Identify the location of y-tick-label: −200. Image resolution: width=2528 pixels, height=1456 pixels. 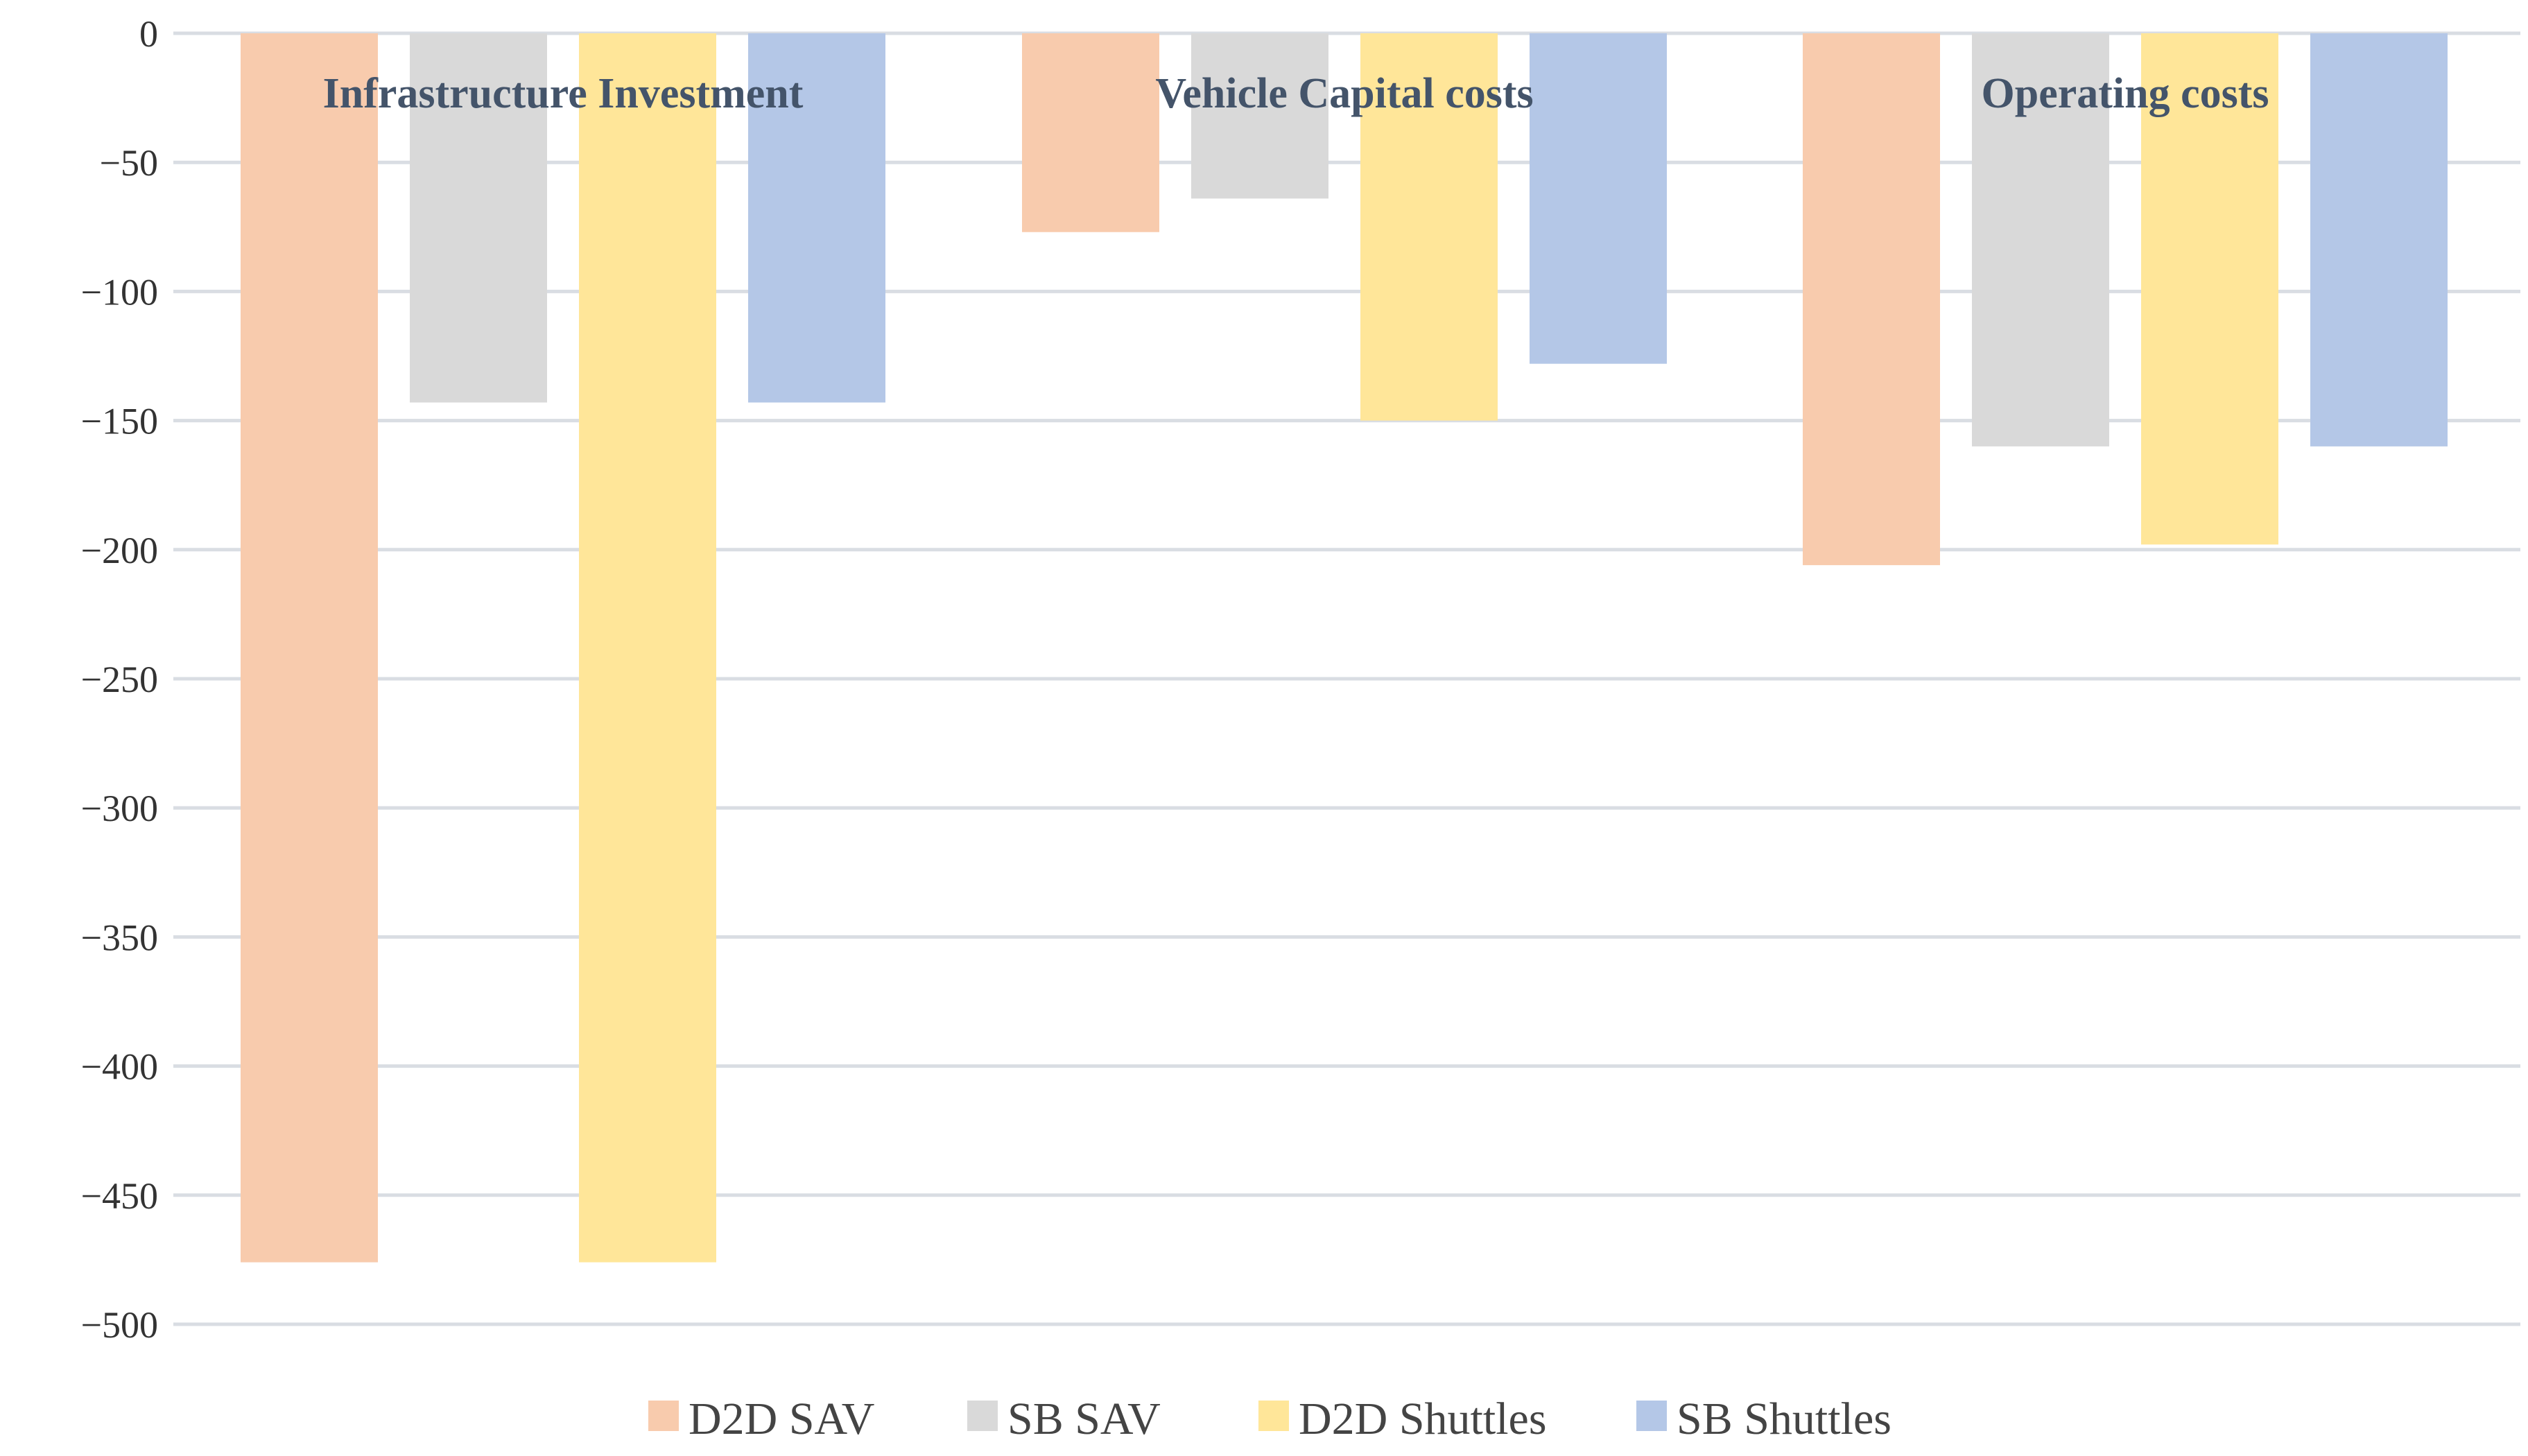
(119, 550).